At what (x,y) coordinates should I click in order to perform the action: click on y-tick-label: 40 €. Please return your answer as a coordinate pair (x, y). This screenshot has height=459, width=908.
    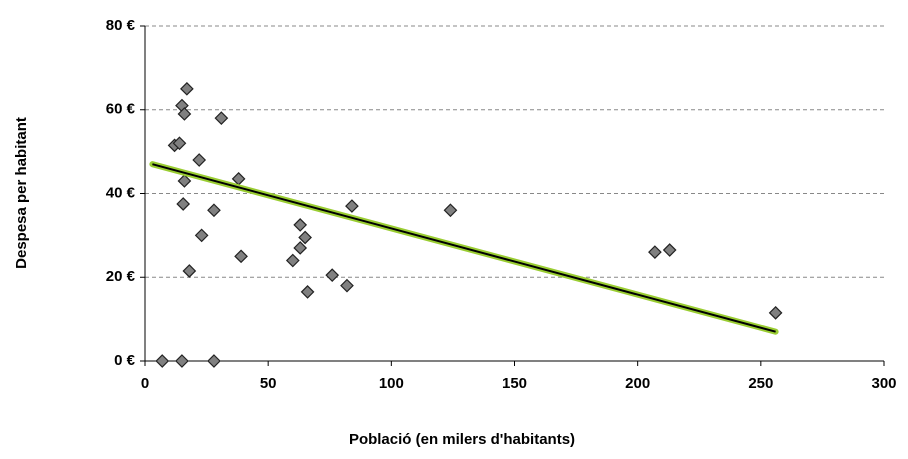
    Looking at the image, I should click on (121, 192).